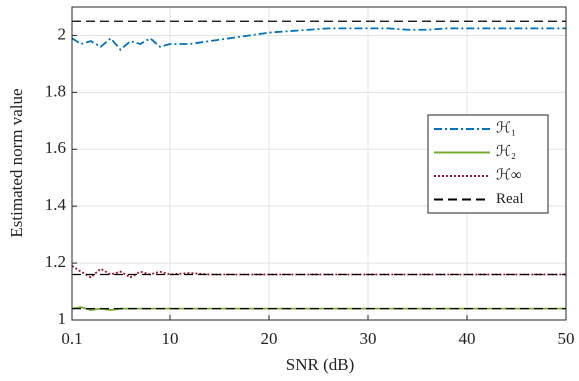  I want to click on legend-label: Real, so click(510, 199).